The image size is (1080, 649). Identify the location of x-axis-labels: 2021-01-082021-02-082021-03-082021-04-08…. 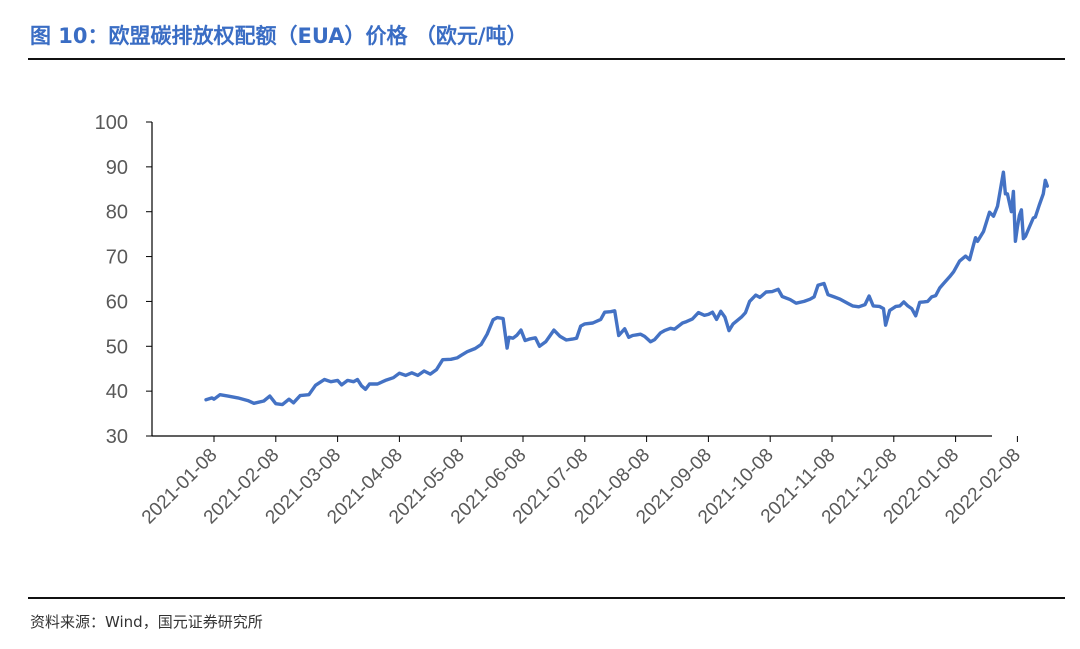
(581, 487).